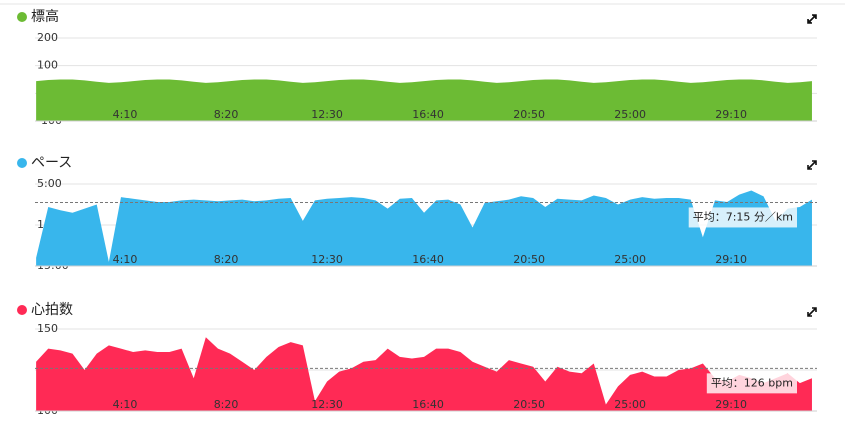 The image size is (845, 438). Describe the element at coordinates (47, 328) in the screenshot. I see `y-tick-label: 150` at that location.